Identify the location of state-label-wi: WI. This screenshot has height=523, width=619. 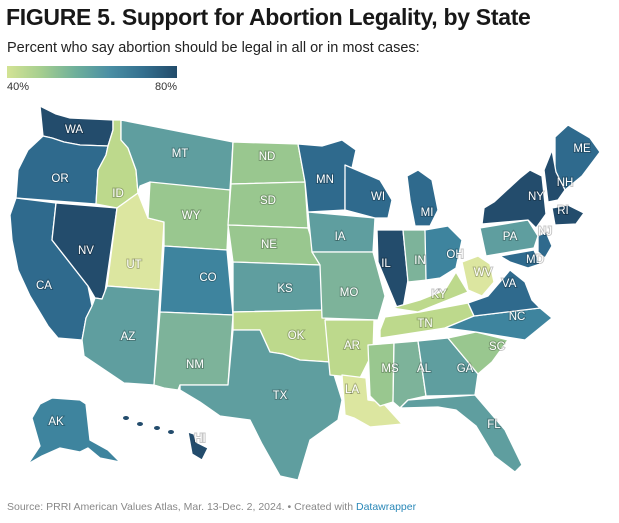
(378, 197).